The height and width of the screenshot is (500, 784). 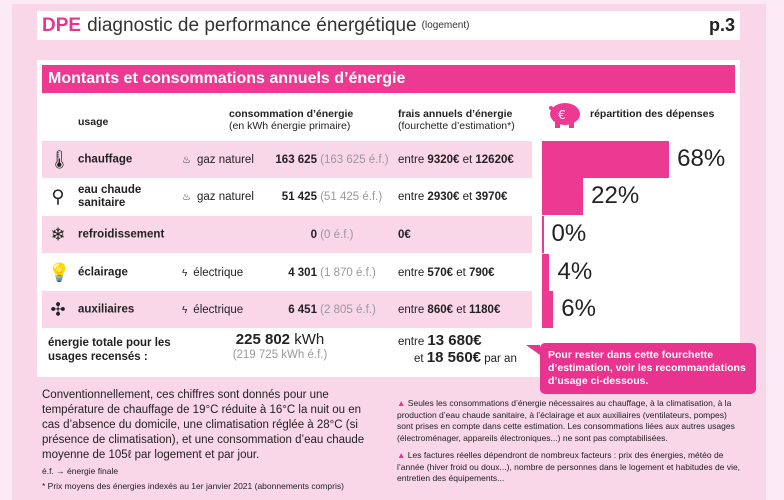 What do you see at coordinates (457, 349) in the screenshot?
I see `total-costs: entre 13 680€ et 18 560€ par an` at bounding box center [457, 349].